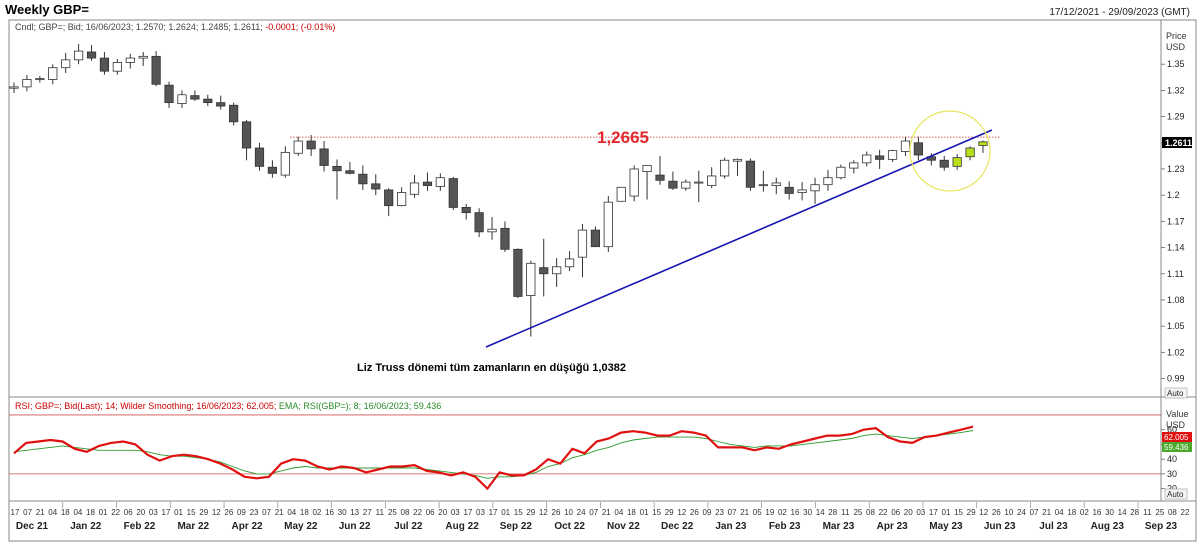  What do you see at coordinates (1178, 210) in the screenshot?
I see `price-axis-frame` at bounding box center [1178, 210].